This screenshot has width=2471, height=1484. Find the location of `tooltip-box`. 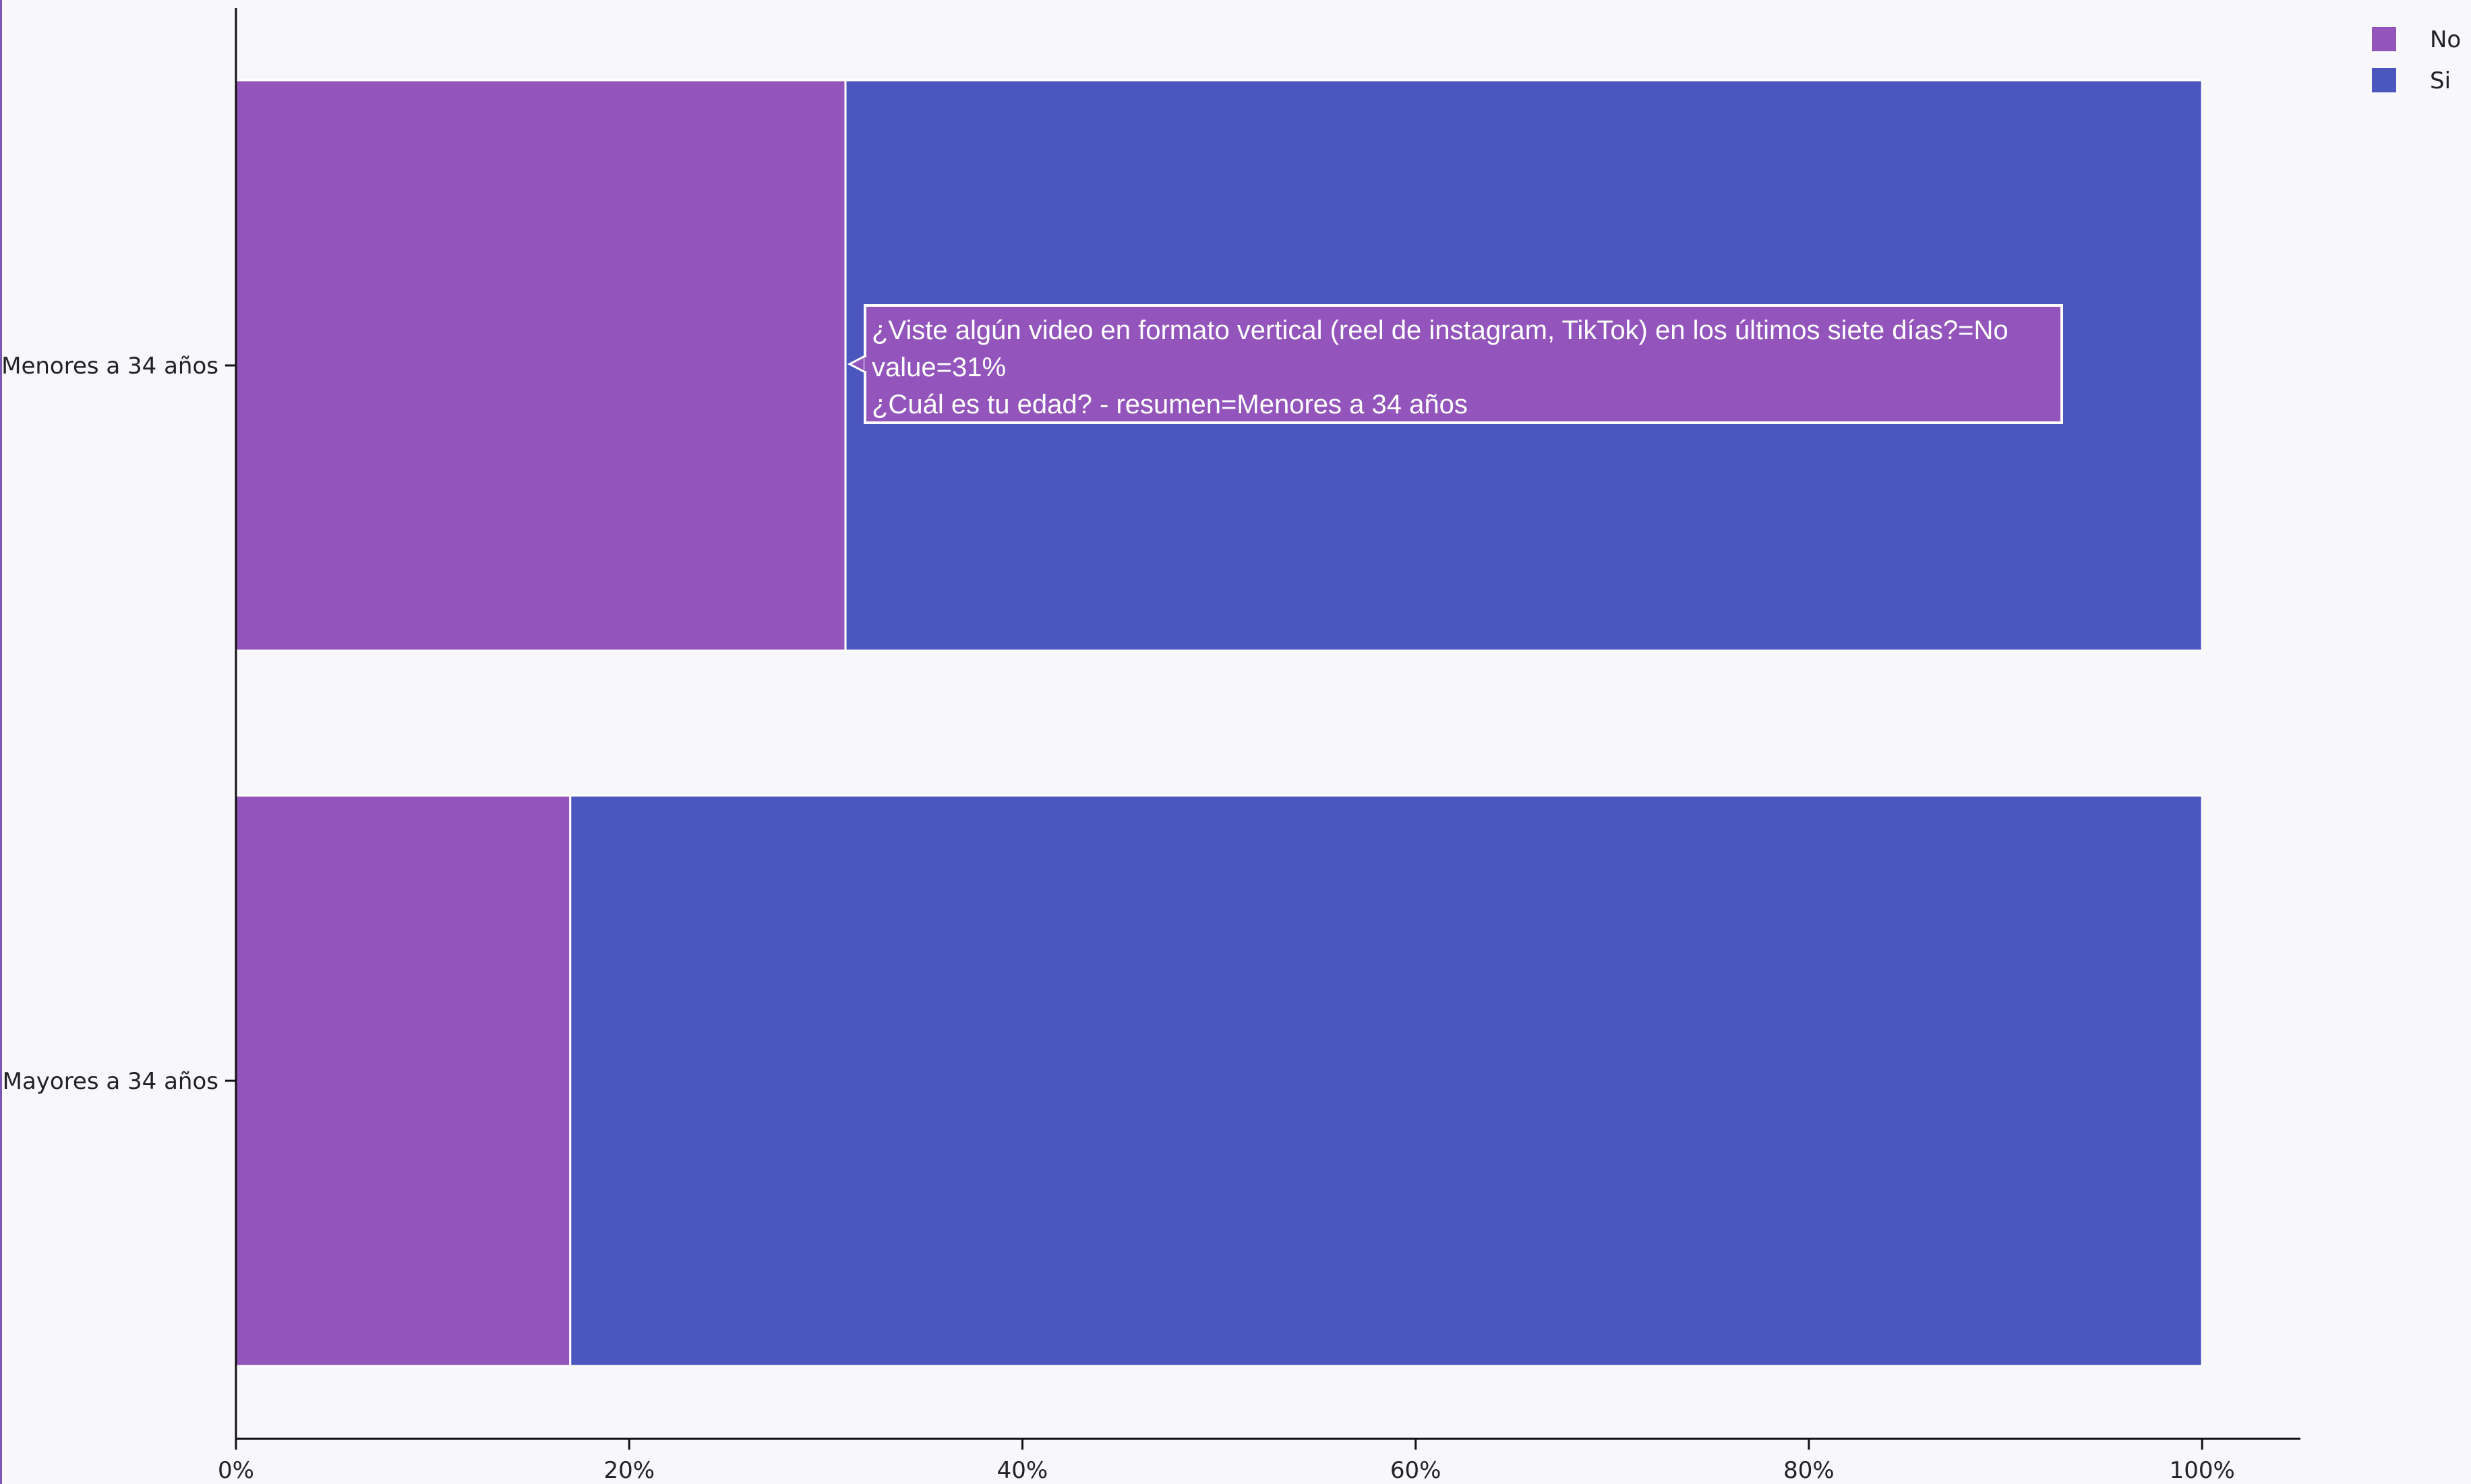

tooltip-box is located at coordinates (1463, 364).